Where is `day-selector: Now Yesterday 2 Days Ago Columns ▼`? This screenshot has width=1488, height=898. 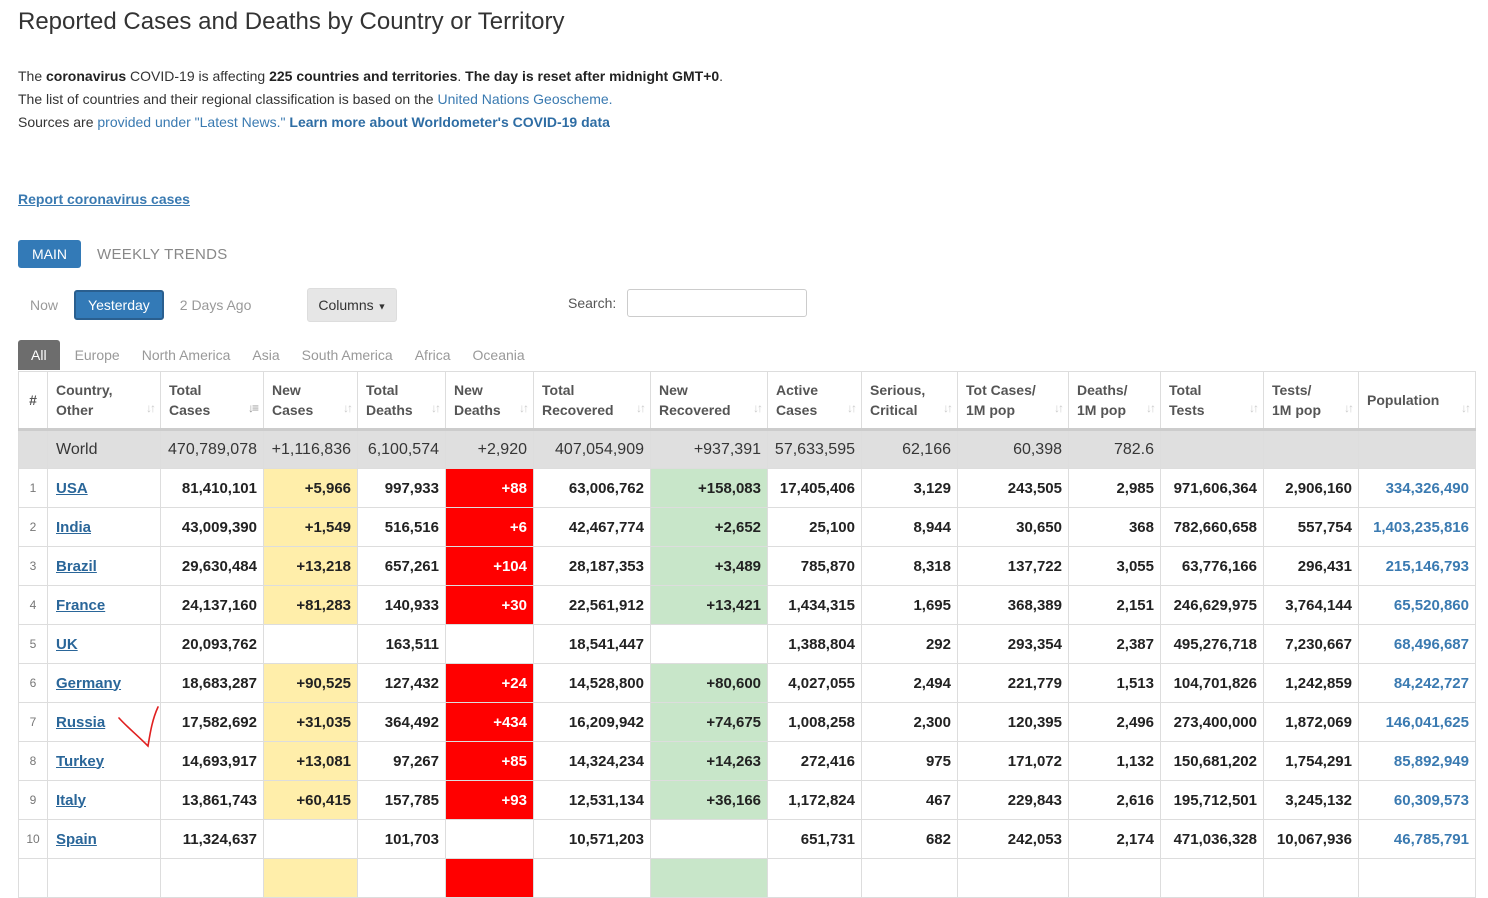
day-selector: Now Yesterday 2 Days Ago Columns ▼ is located at coordinates (208, 305).